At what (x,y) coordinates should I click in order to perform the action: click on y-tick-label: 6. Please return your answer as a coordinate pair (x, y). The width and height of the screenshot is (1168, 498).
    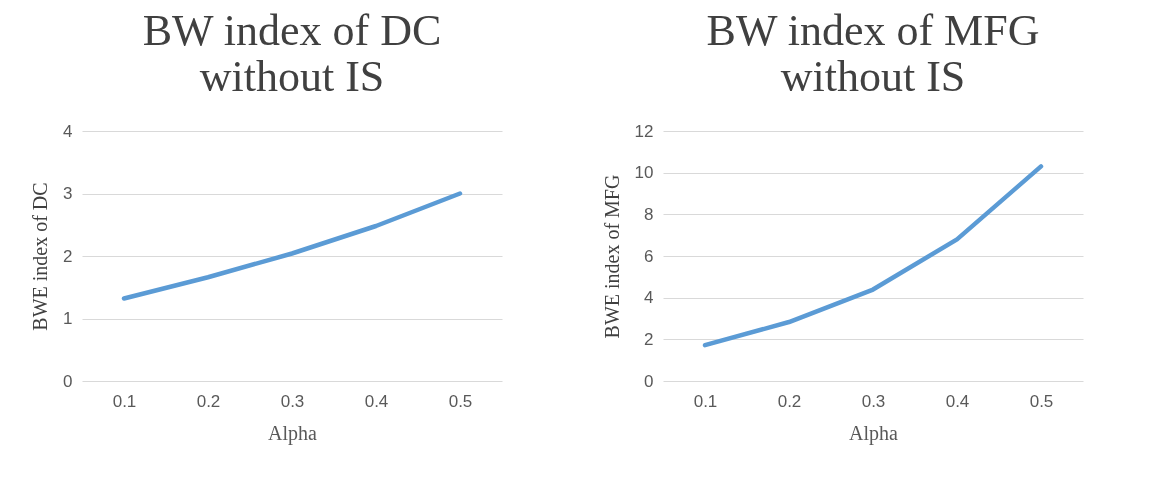
    Looking at the image, I should click on (649, 256).